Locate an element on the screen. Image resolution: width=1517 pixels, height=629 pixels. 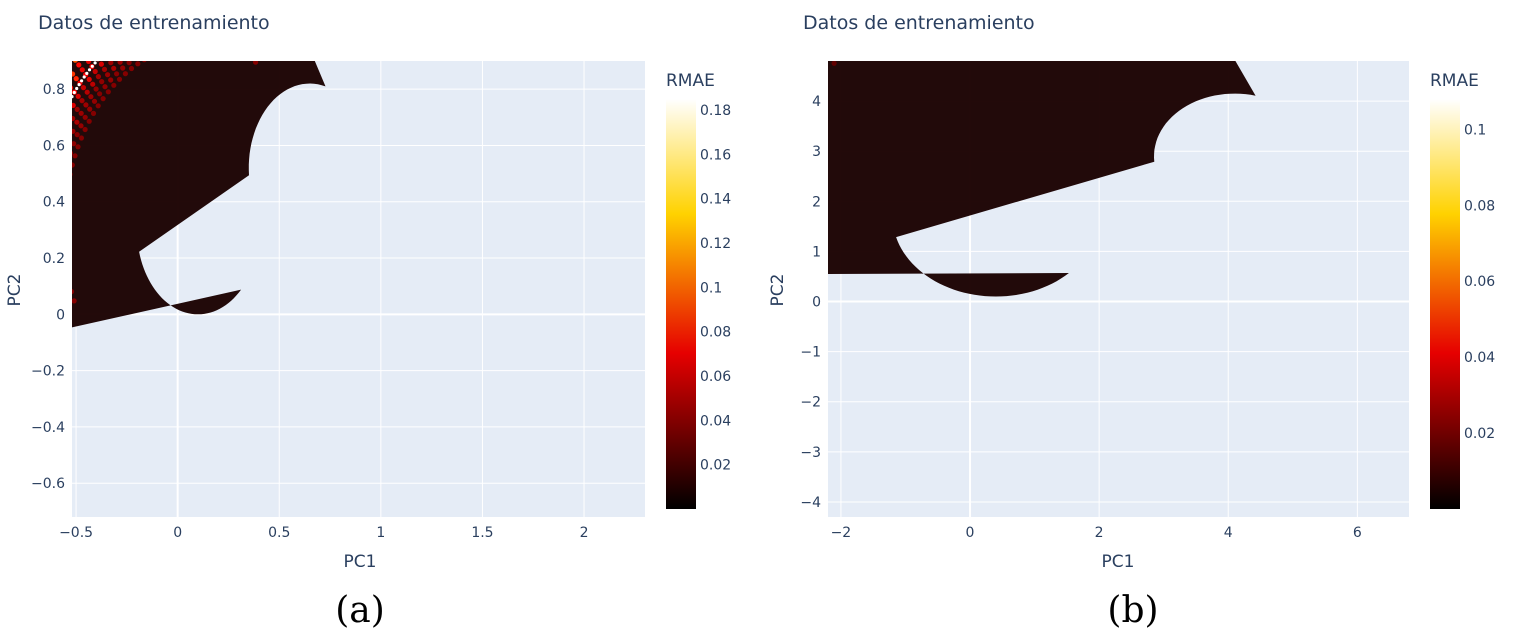
error-surface is located at coordinates (1042, 179).